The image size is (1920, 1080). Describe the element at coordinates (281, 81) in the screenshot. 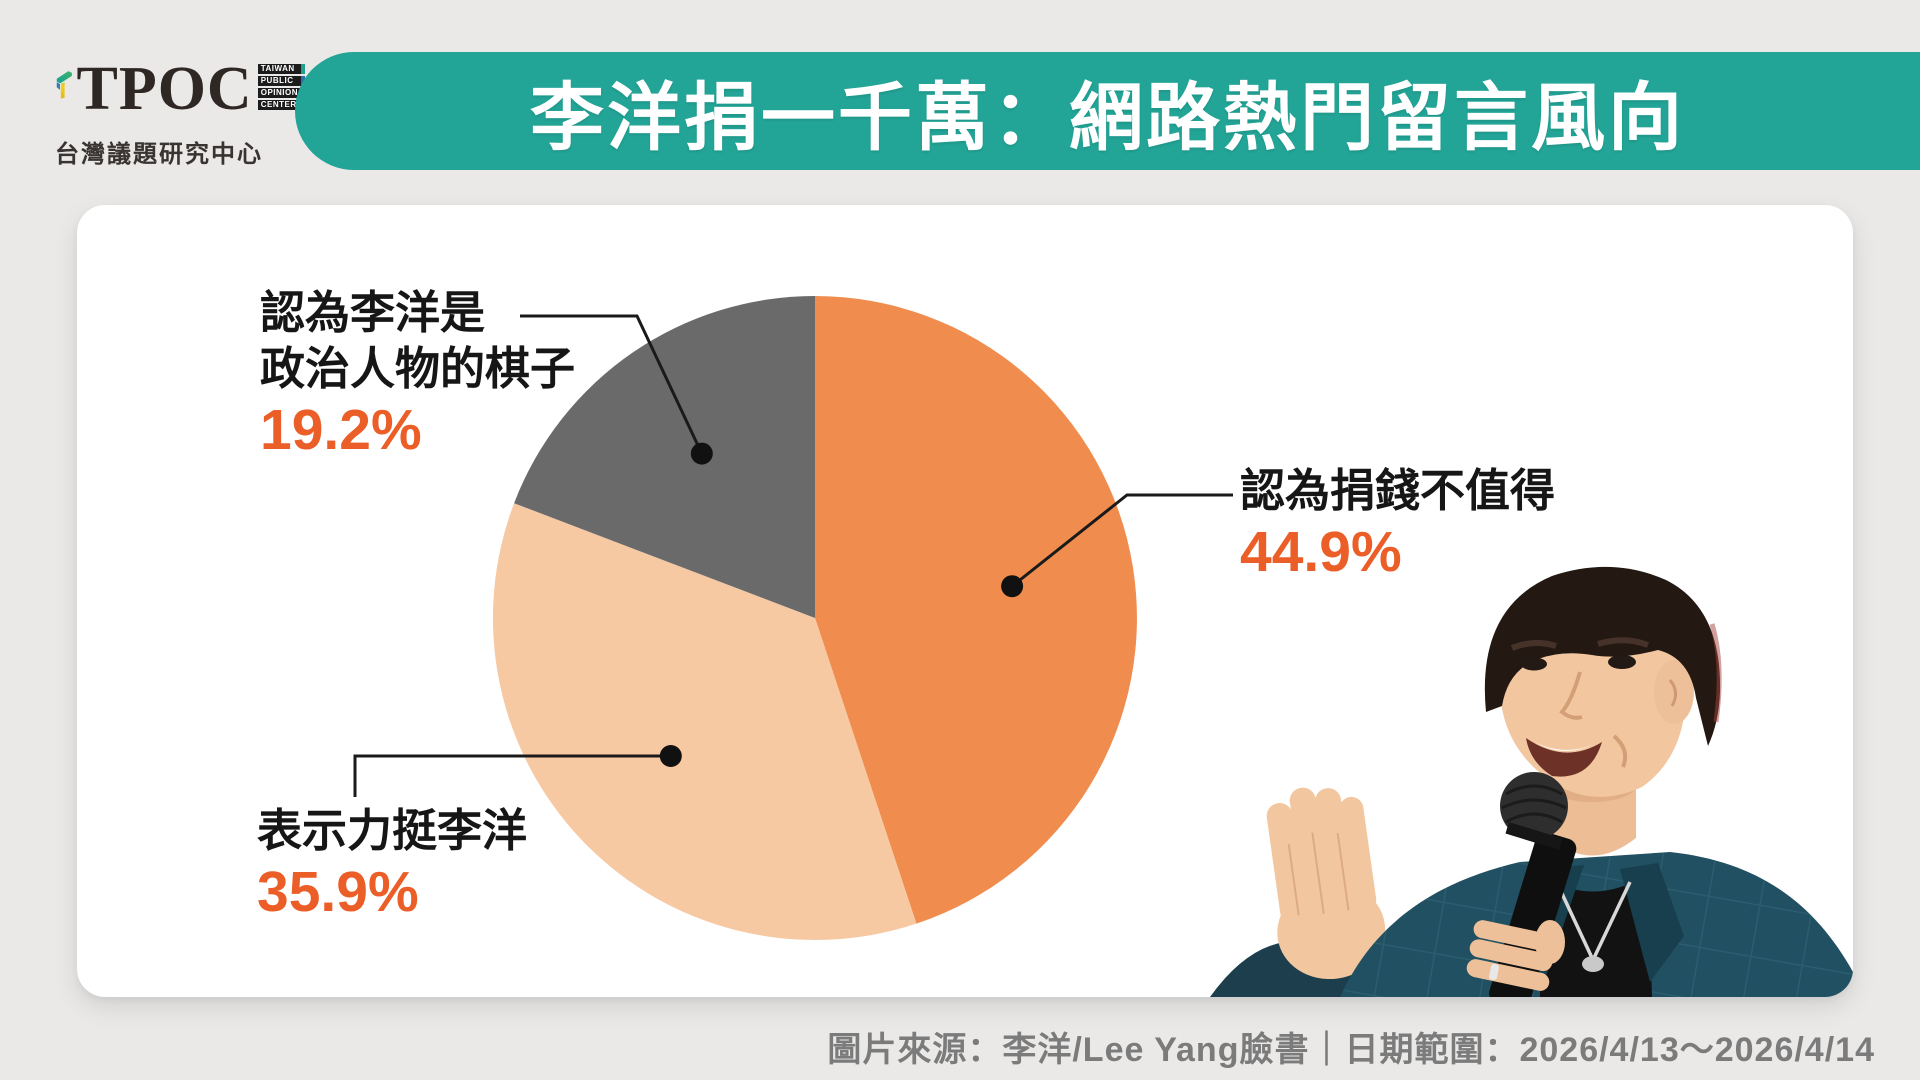

I see `brand-word: PUBLIC` at that location.